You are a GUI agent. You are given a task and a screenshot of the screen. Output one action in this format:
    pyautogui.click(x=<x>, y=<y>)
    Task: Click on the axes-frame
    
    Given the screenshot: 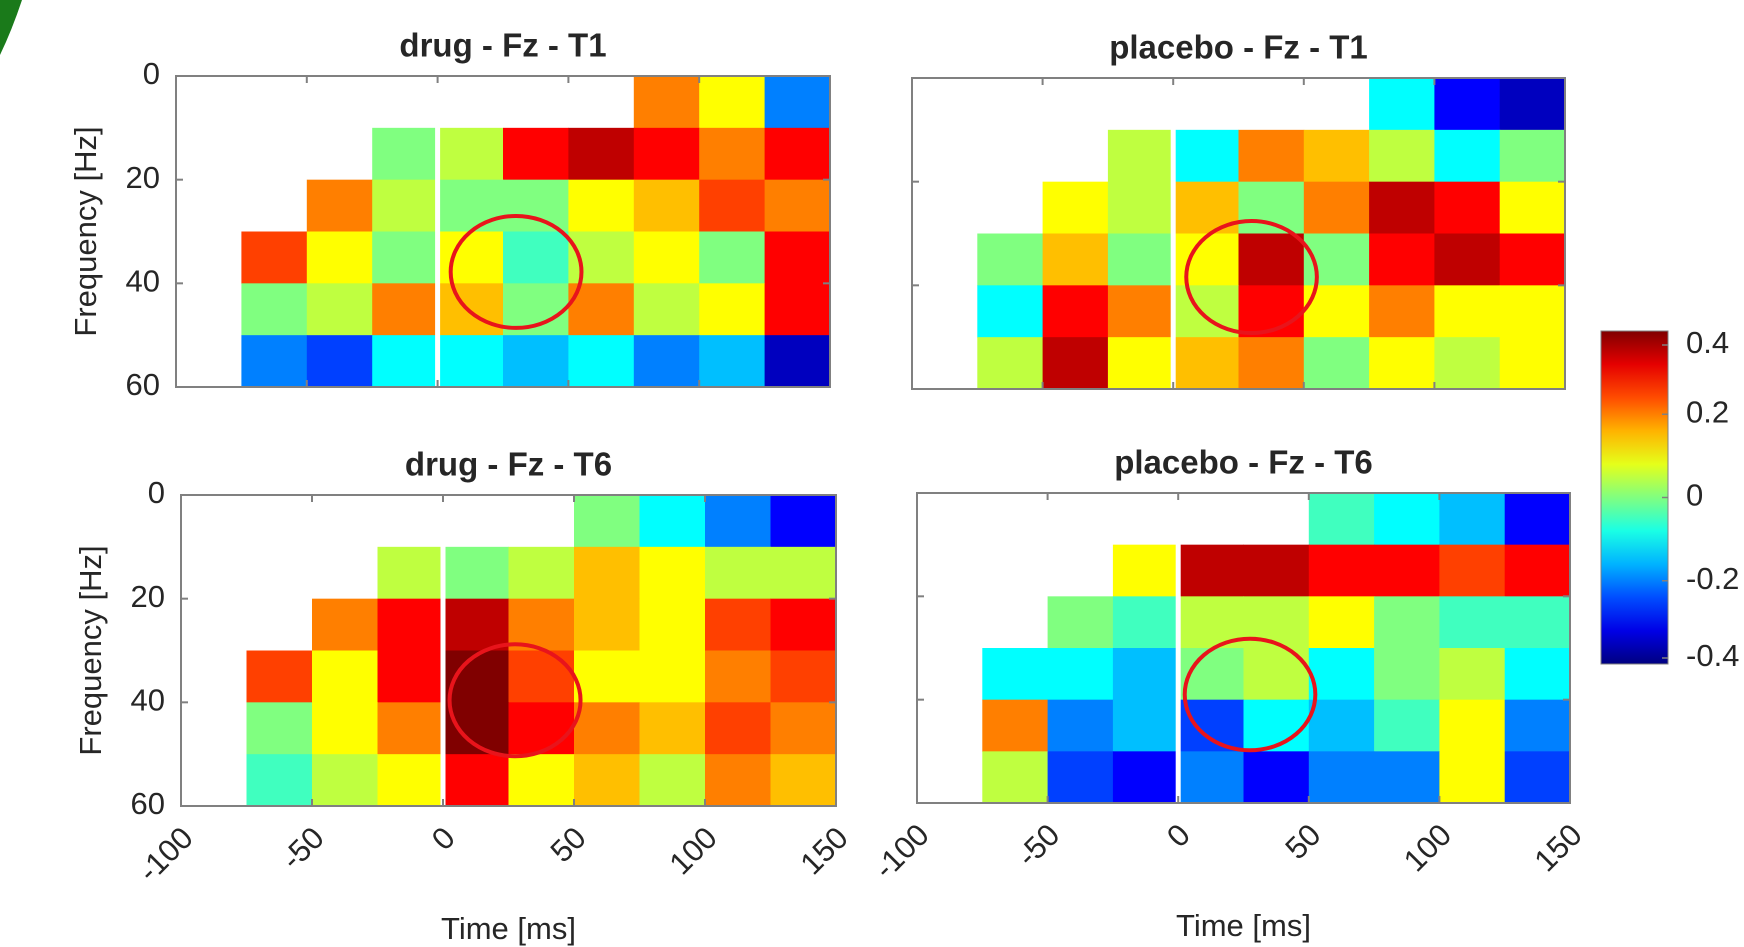 What is the action you would take?
    pyautogui.click(x=1238, y=233)
    